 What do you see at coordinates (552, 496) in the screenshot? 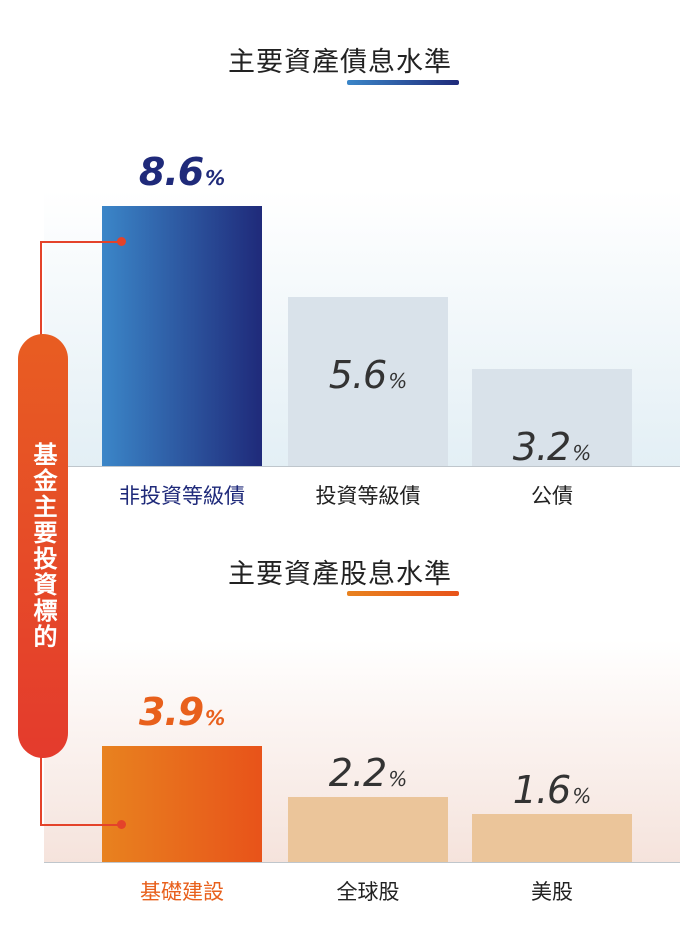
I see `bond-category-label-2: 公債` at bounding box center [552, 496].